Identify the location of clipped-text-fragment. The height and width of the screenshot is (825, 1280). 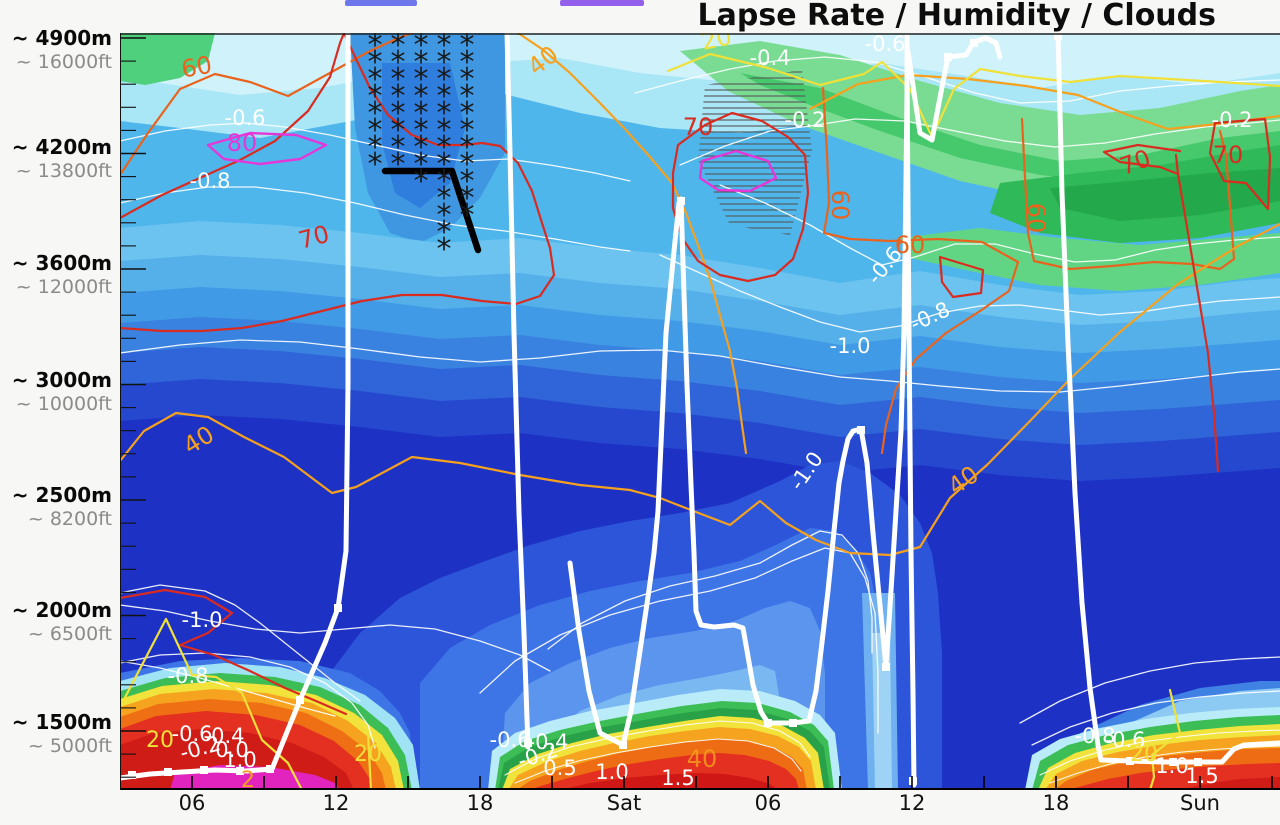
(381, 3).